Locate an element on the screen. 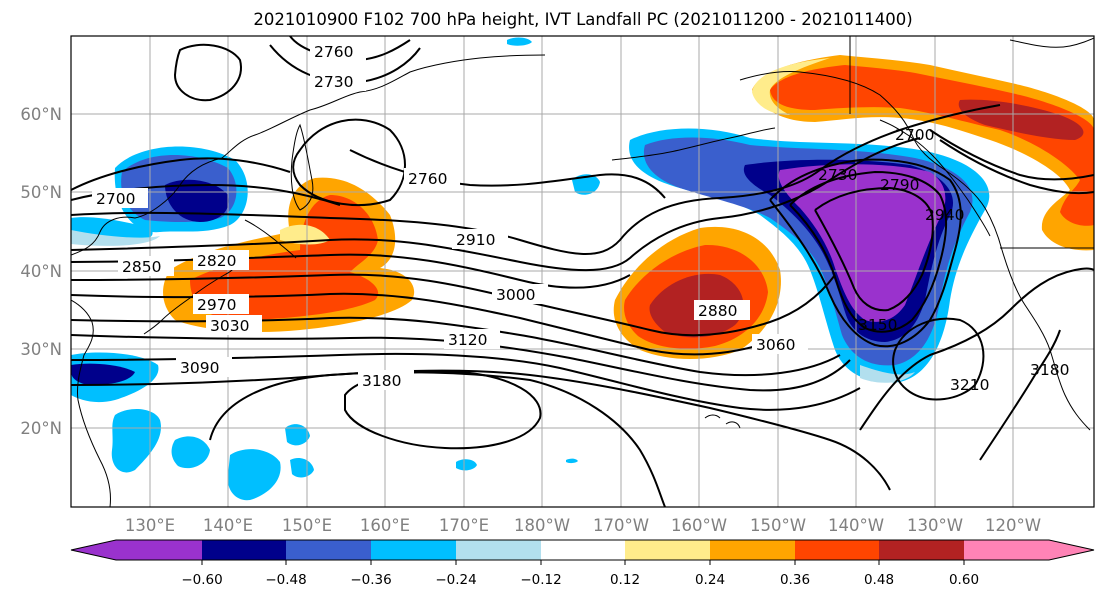 The width and height of the screenshot is (1105, 601). lat-tick-labels: 60°N 50°N 40°N 30°N 20°N is located at coordinates (41, 271).